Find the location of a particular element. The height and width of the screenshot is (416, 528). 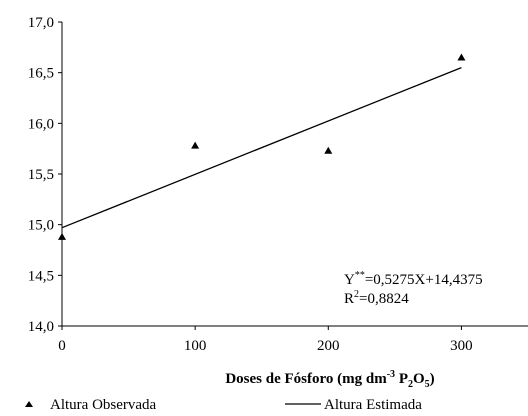

x-axis-label: Doses de Fósforo (mg dm-3 P2O5) is located at coordinates (329, 379).